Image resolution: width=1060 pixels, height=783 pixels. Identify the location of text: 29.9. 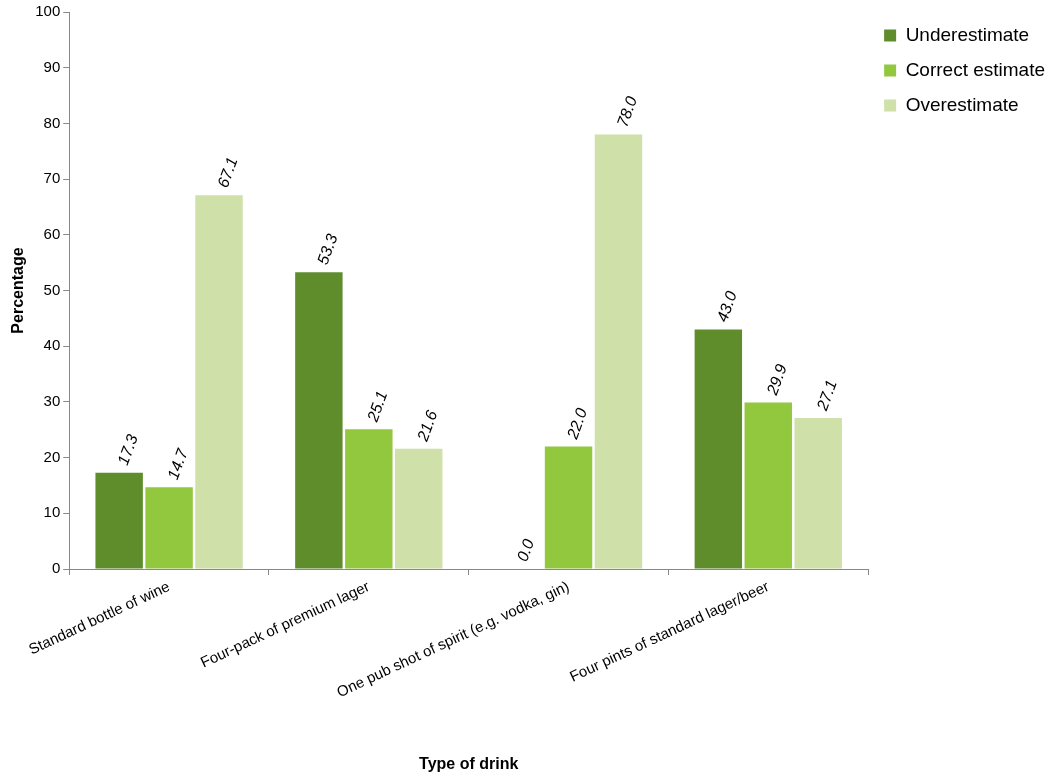
(776, 379).